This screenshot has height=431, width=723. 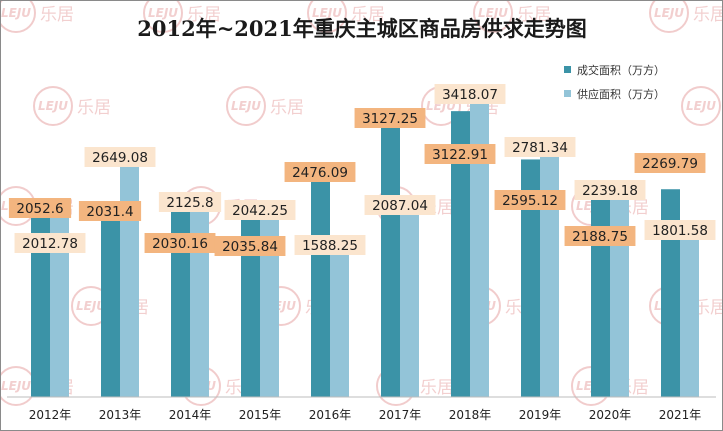 I want to click on x-tick-label: 2014年, so click(x=190, y=415).